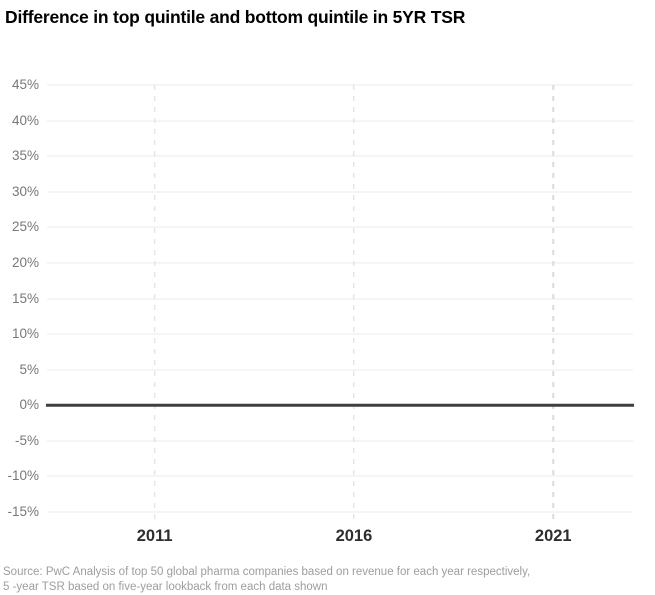 The width and height of the screenshot is (655, 595). I want to click on y-axis-tick-label: 0%, so click(29, 405).